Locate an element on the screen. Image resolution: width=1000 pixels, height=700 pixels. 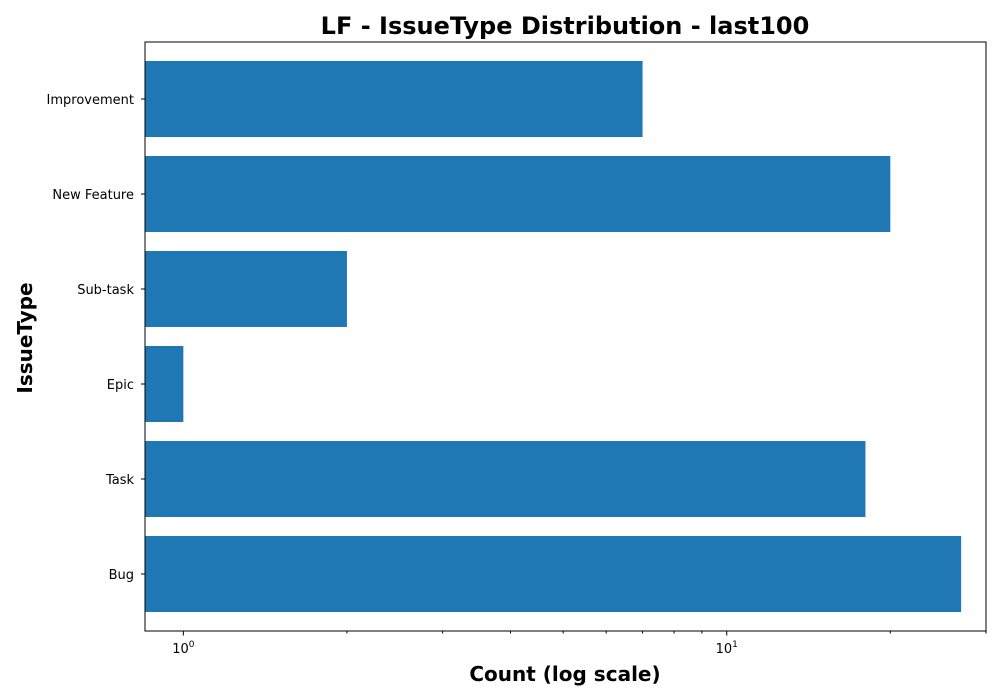
bar-epic is located at coordinates (164, 384).